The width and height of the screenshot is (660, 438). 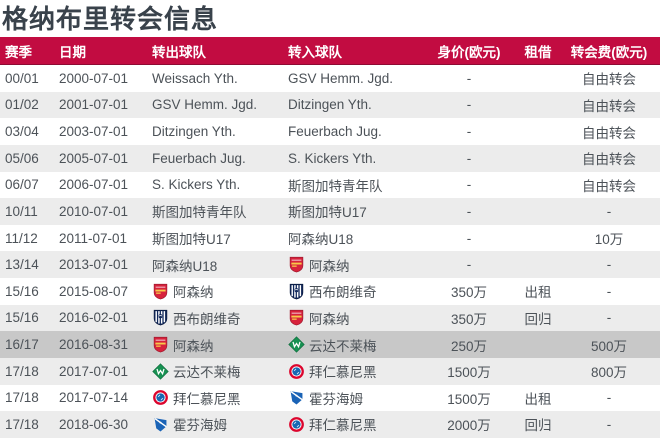 I want to click on out-club-cell: GSV Hemm. Jgd., so click(x=220, y=104).